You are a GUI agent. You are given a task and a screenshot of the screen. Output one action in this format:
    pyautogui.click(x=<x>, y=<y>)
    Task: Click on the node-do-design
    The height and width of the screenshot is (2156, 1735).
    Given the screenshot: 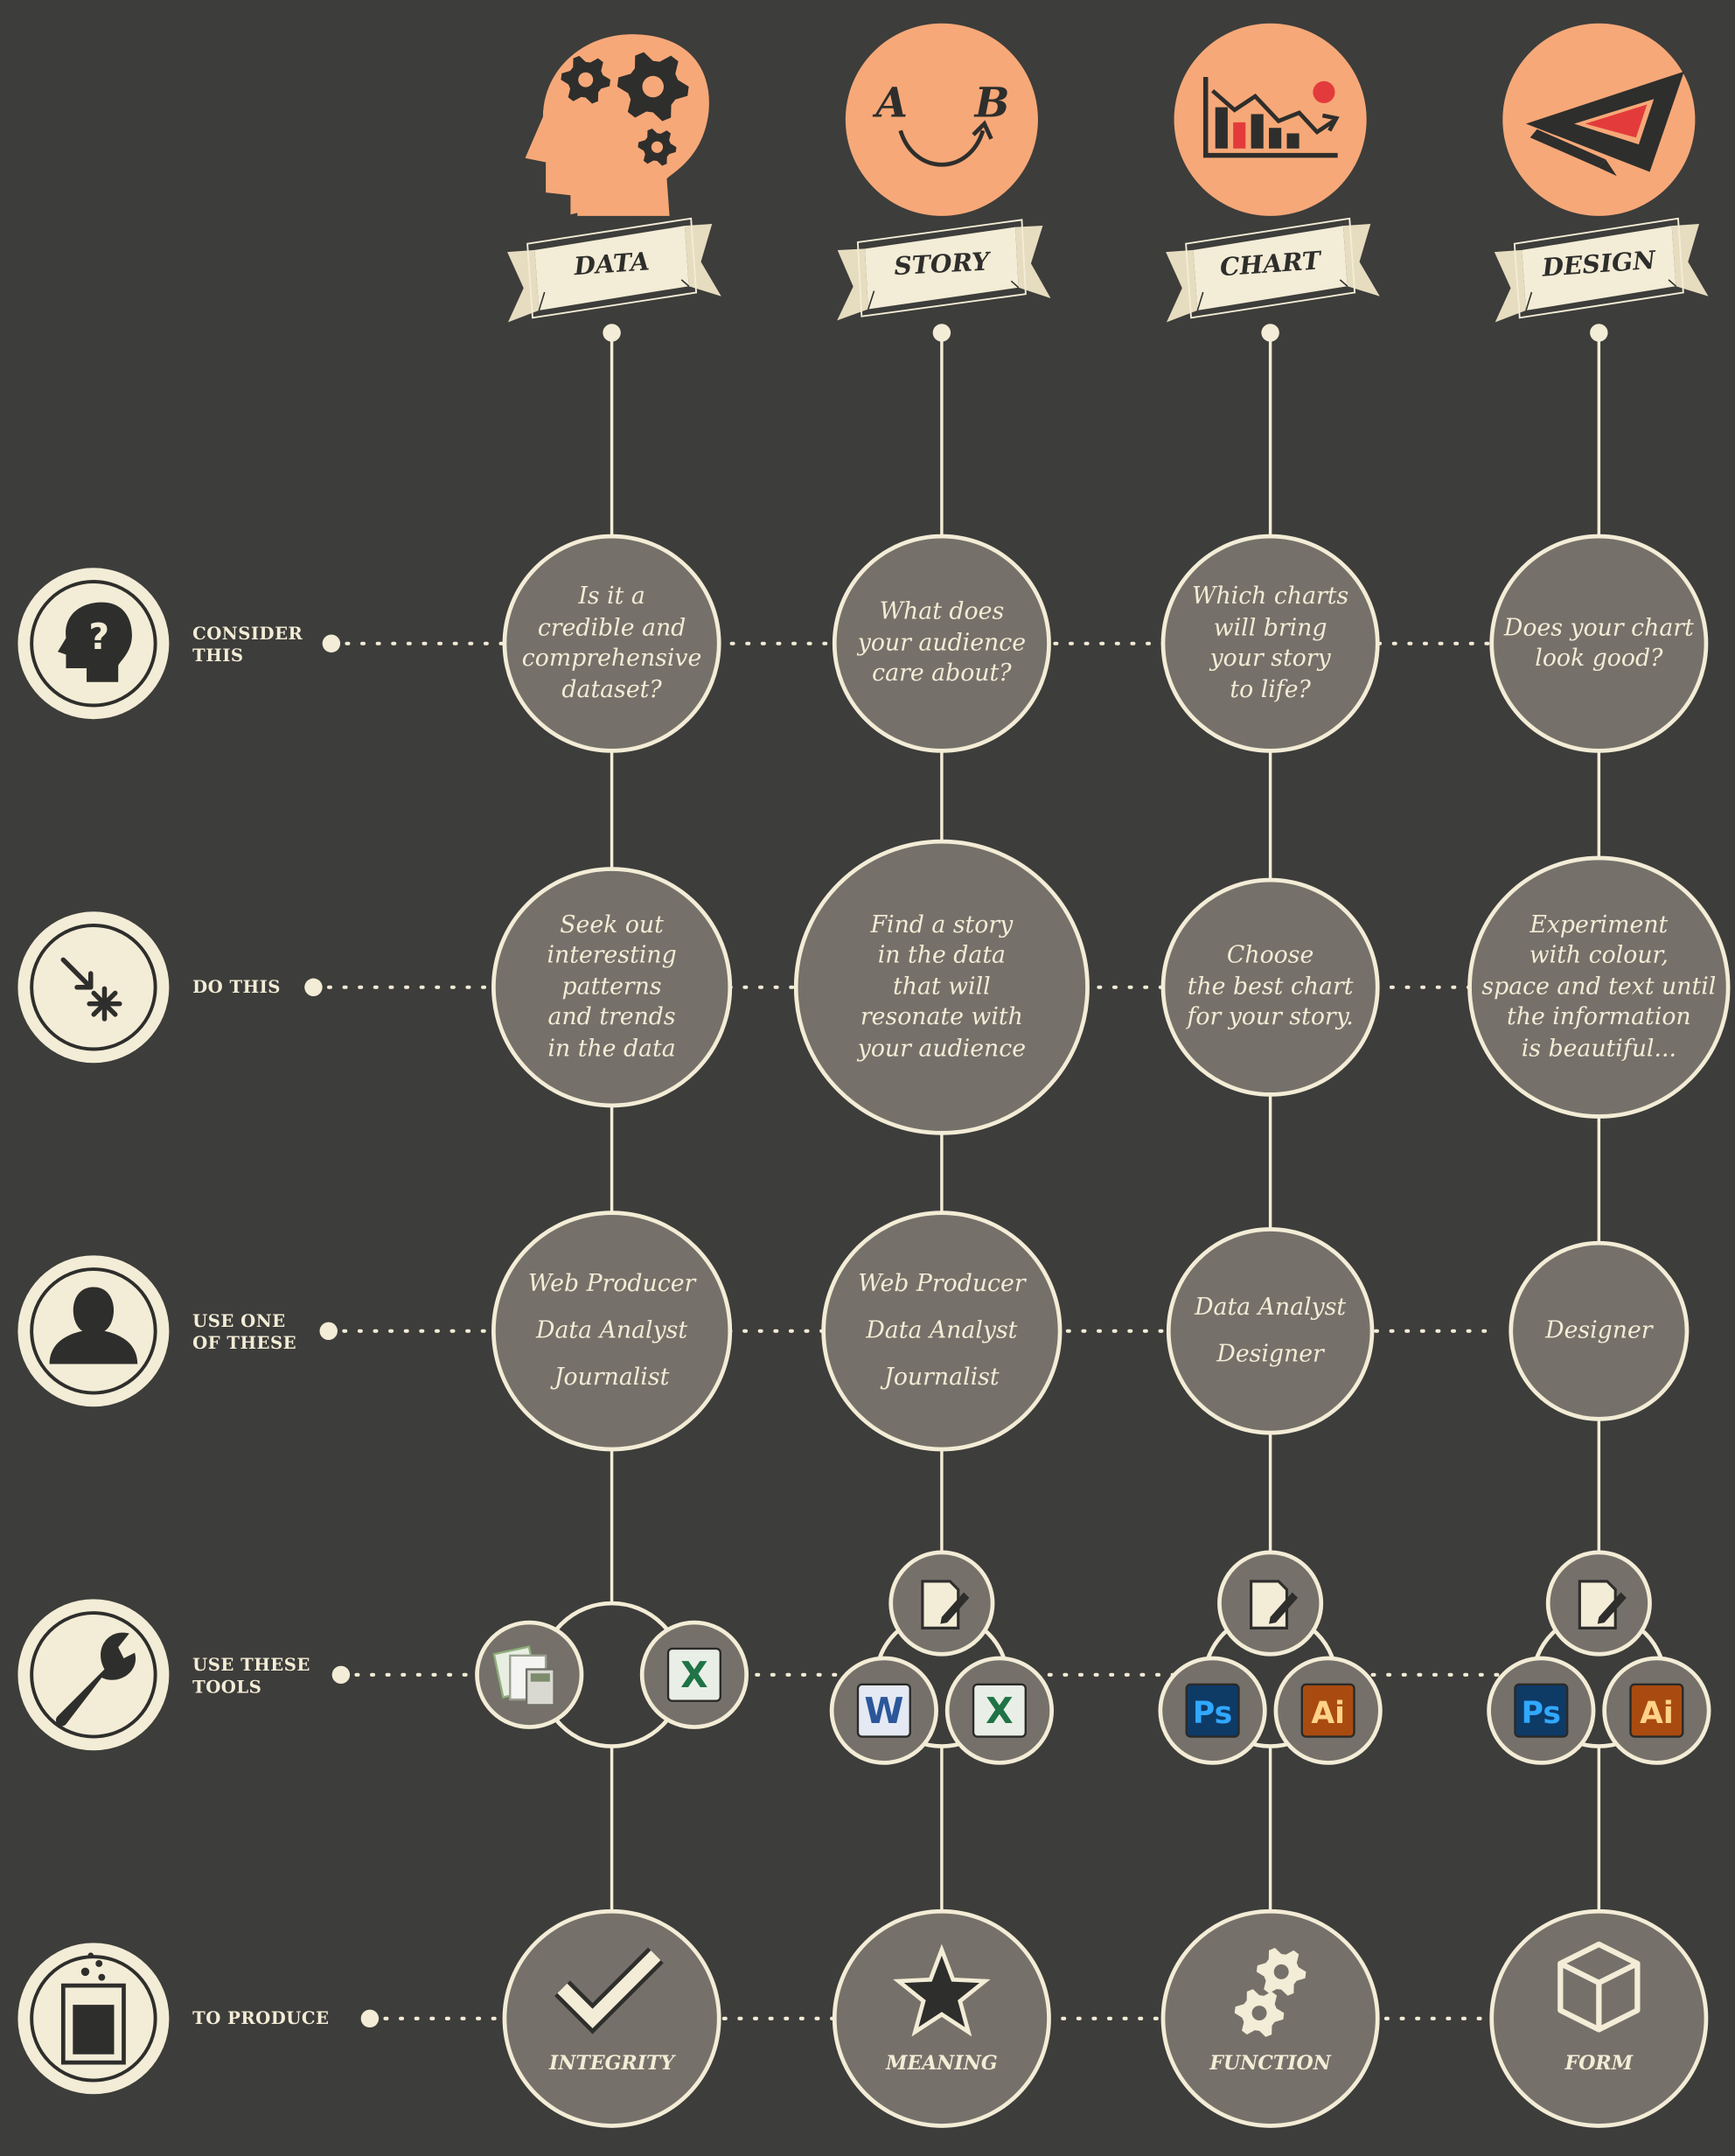 What is the action you would take?
    pyautogui.click(x=1599, y=987)
    